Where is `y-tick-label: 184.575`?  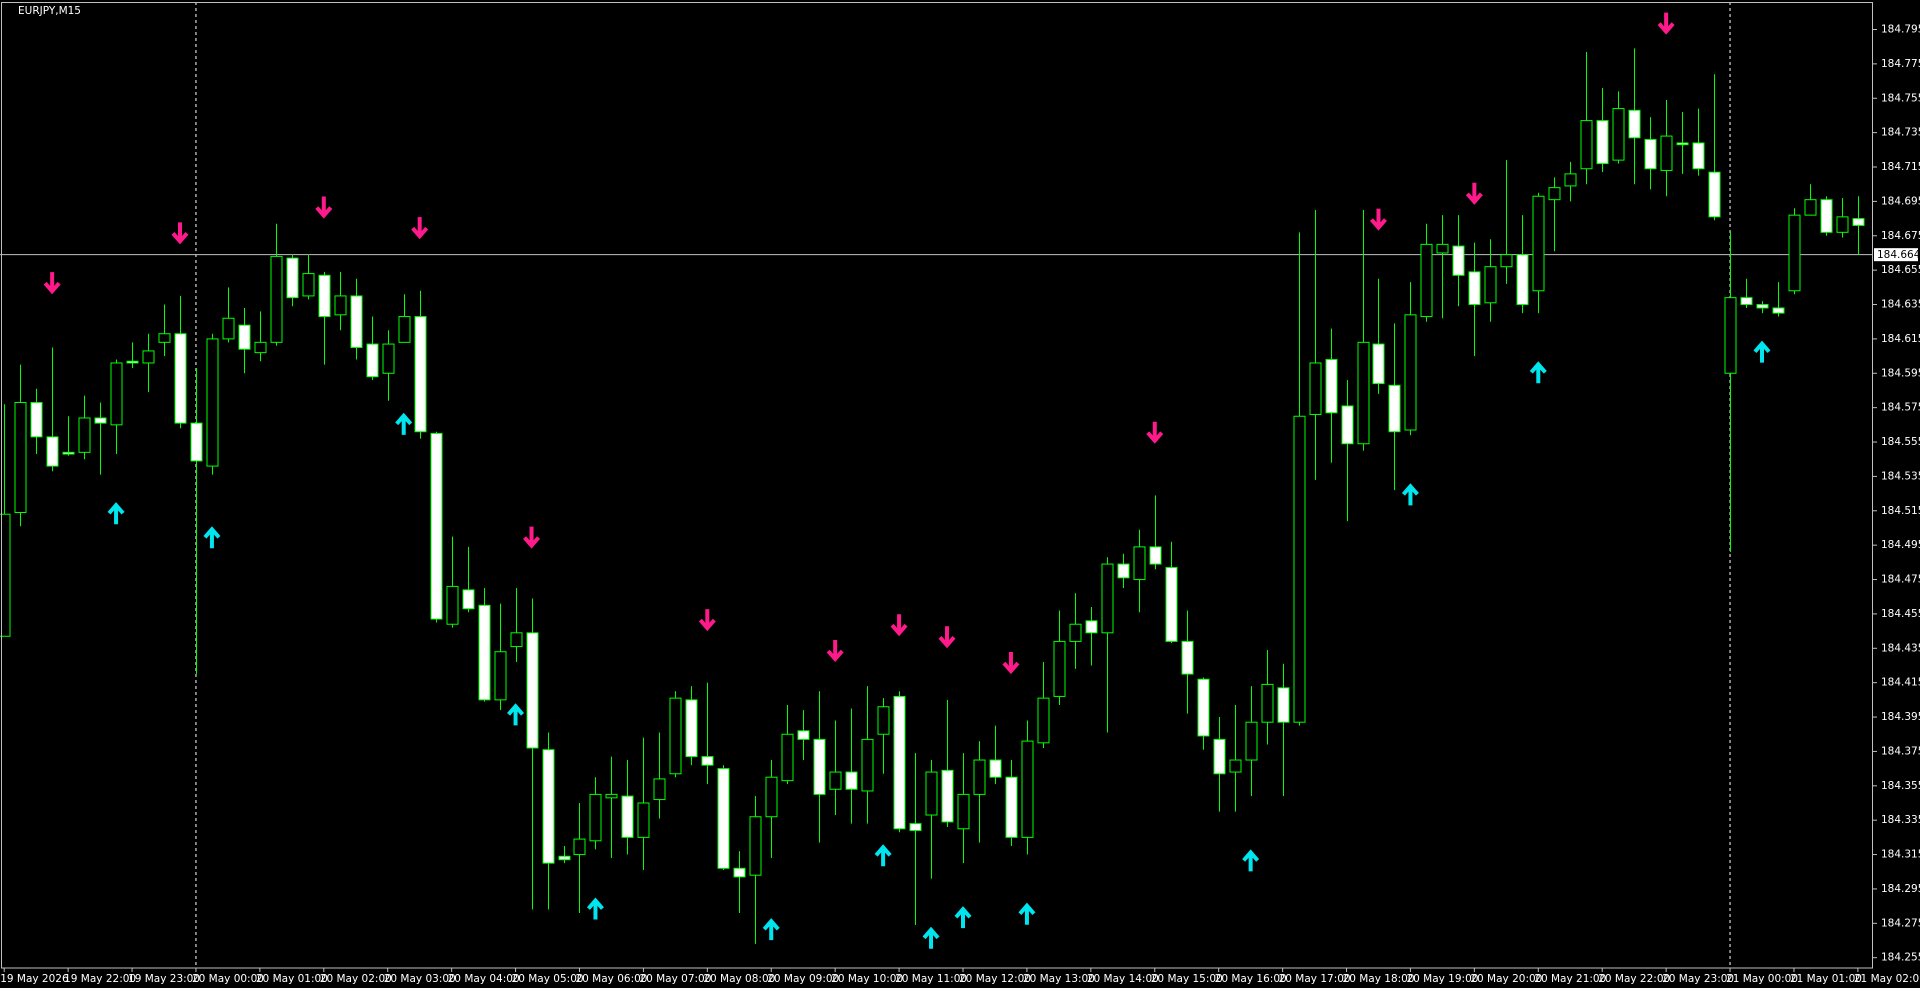 y-tick-label: 184.575 is located at coordinates (1900, 408).